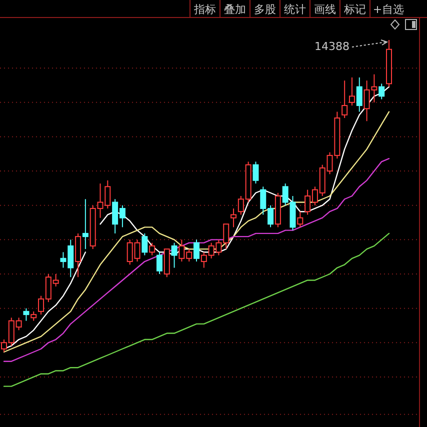 This screenshot has height=427, width=427. Describe the element at coordinates (354, 9) in the screenshot. I see `text: 标记` at that location.